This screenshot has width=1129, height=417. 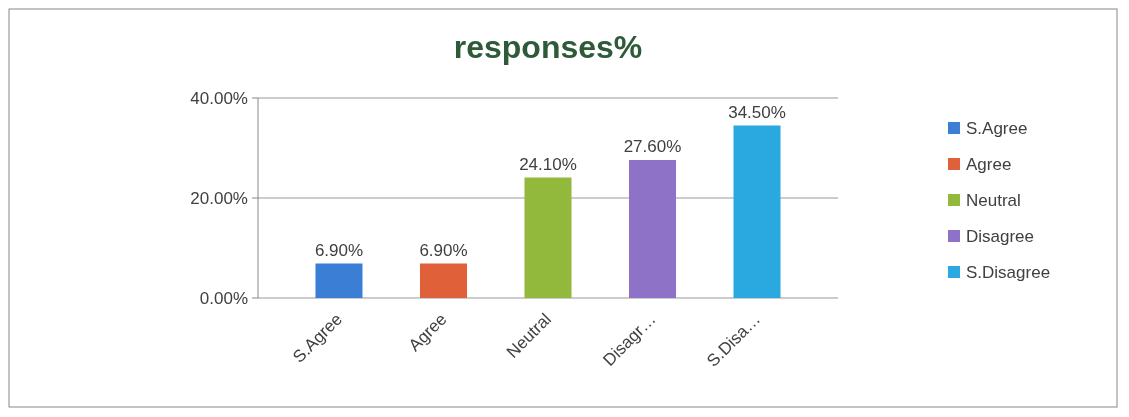 What do you see at coordinates (993, 200) in the screenshot?
I see `legend-label: Neutral` at bounding box center [993, 200].